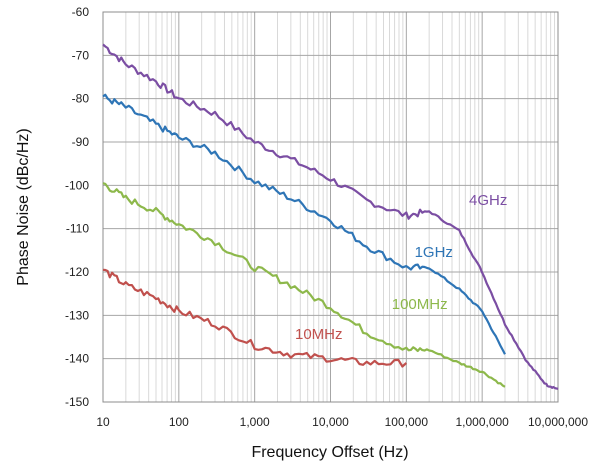 Image resolution: width=609 pixels, height=469 pixels. What do you see at coordinates (255, 422) in the screenshot?
I see `x-tick-label: 1,000` at bounding box center [255, 422].